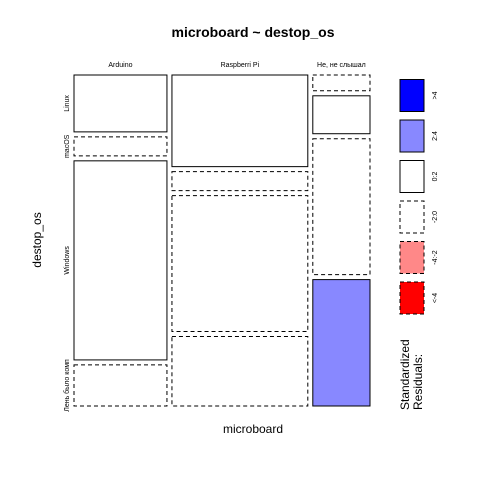 This screenshot has width=480, height=480. I want to click on row-label: macOS, so click(67, 146).